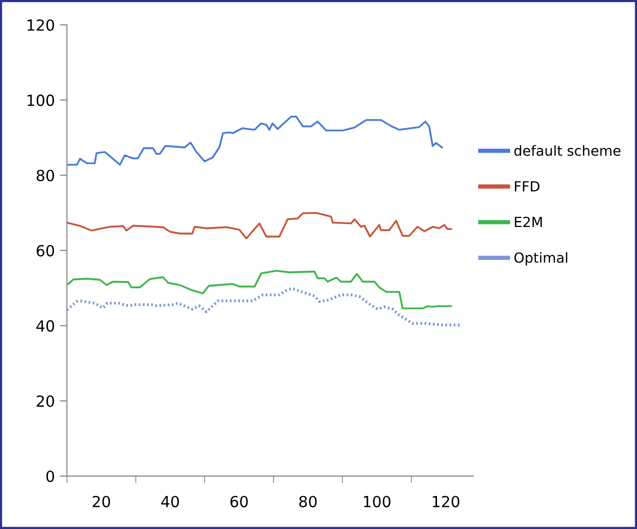 This screenshot has height=529, width=637. Describe the element at coordinates (41, 25) in the screenshot. I see `y-tick-label: 120` at that location.